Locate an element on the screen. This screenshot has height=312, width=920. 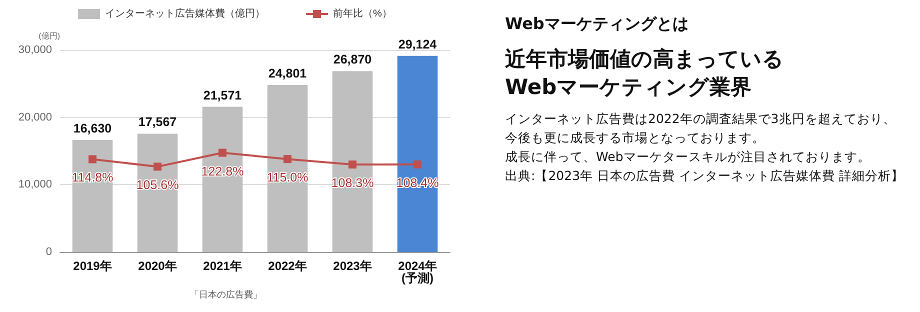
x-tick-label: 2023年 is located at coordinates (352, 266).